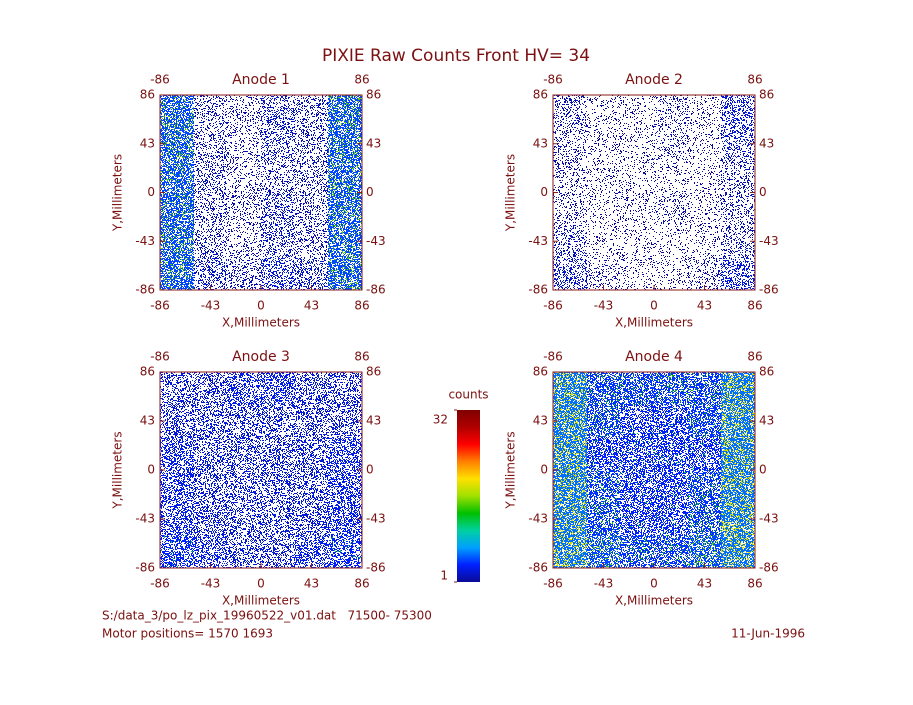  I want to click on y-axis-label: Y,Millimeters, so click(118, 193).